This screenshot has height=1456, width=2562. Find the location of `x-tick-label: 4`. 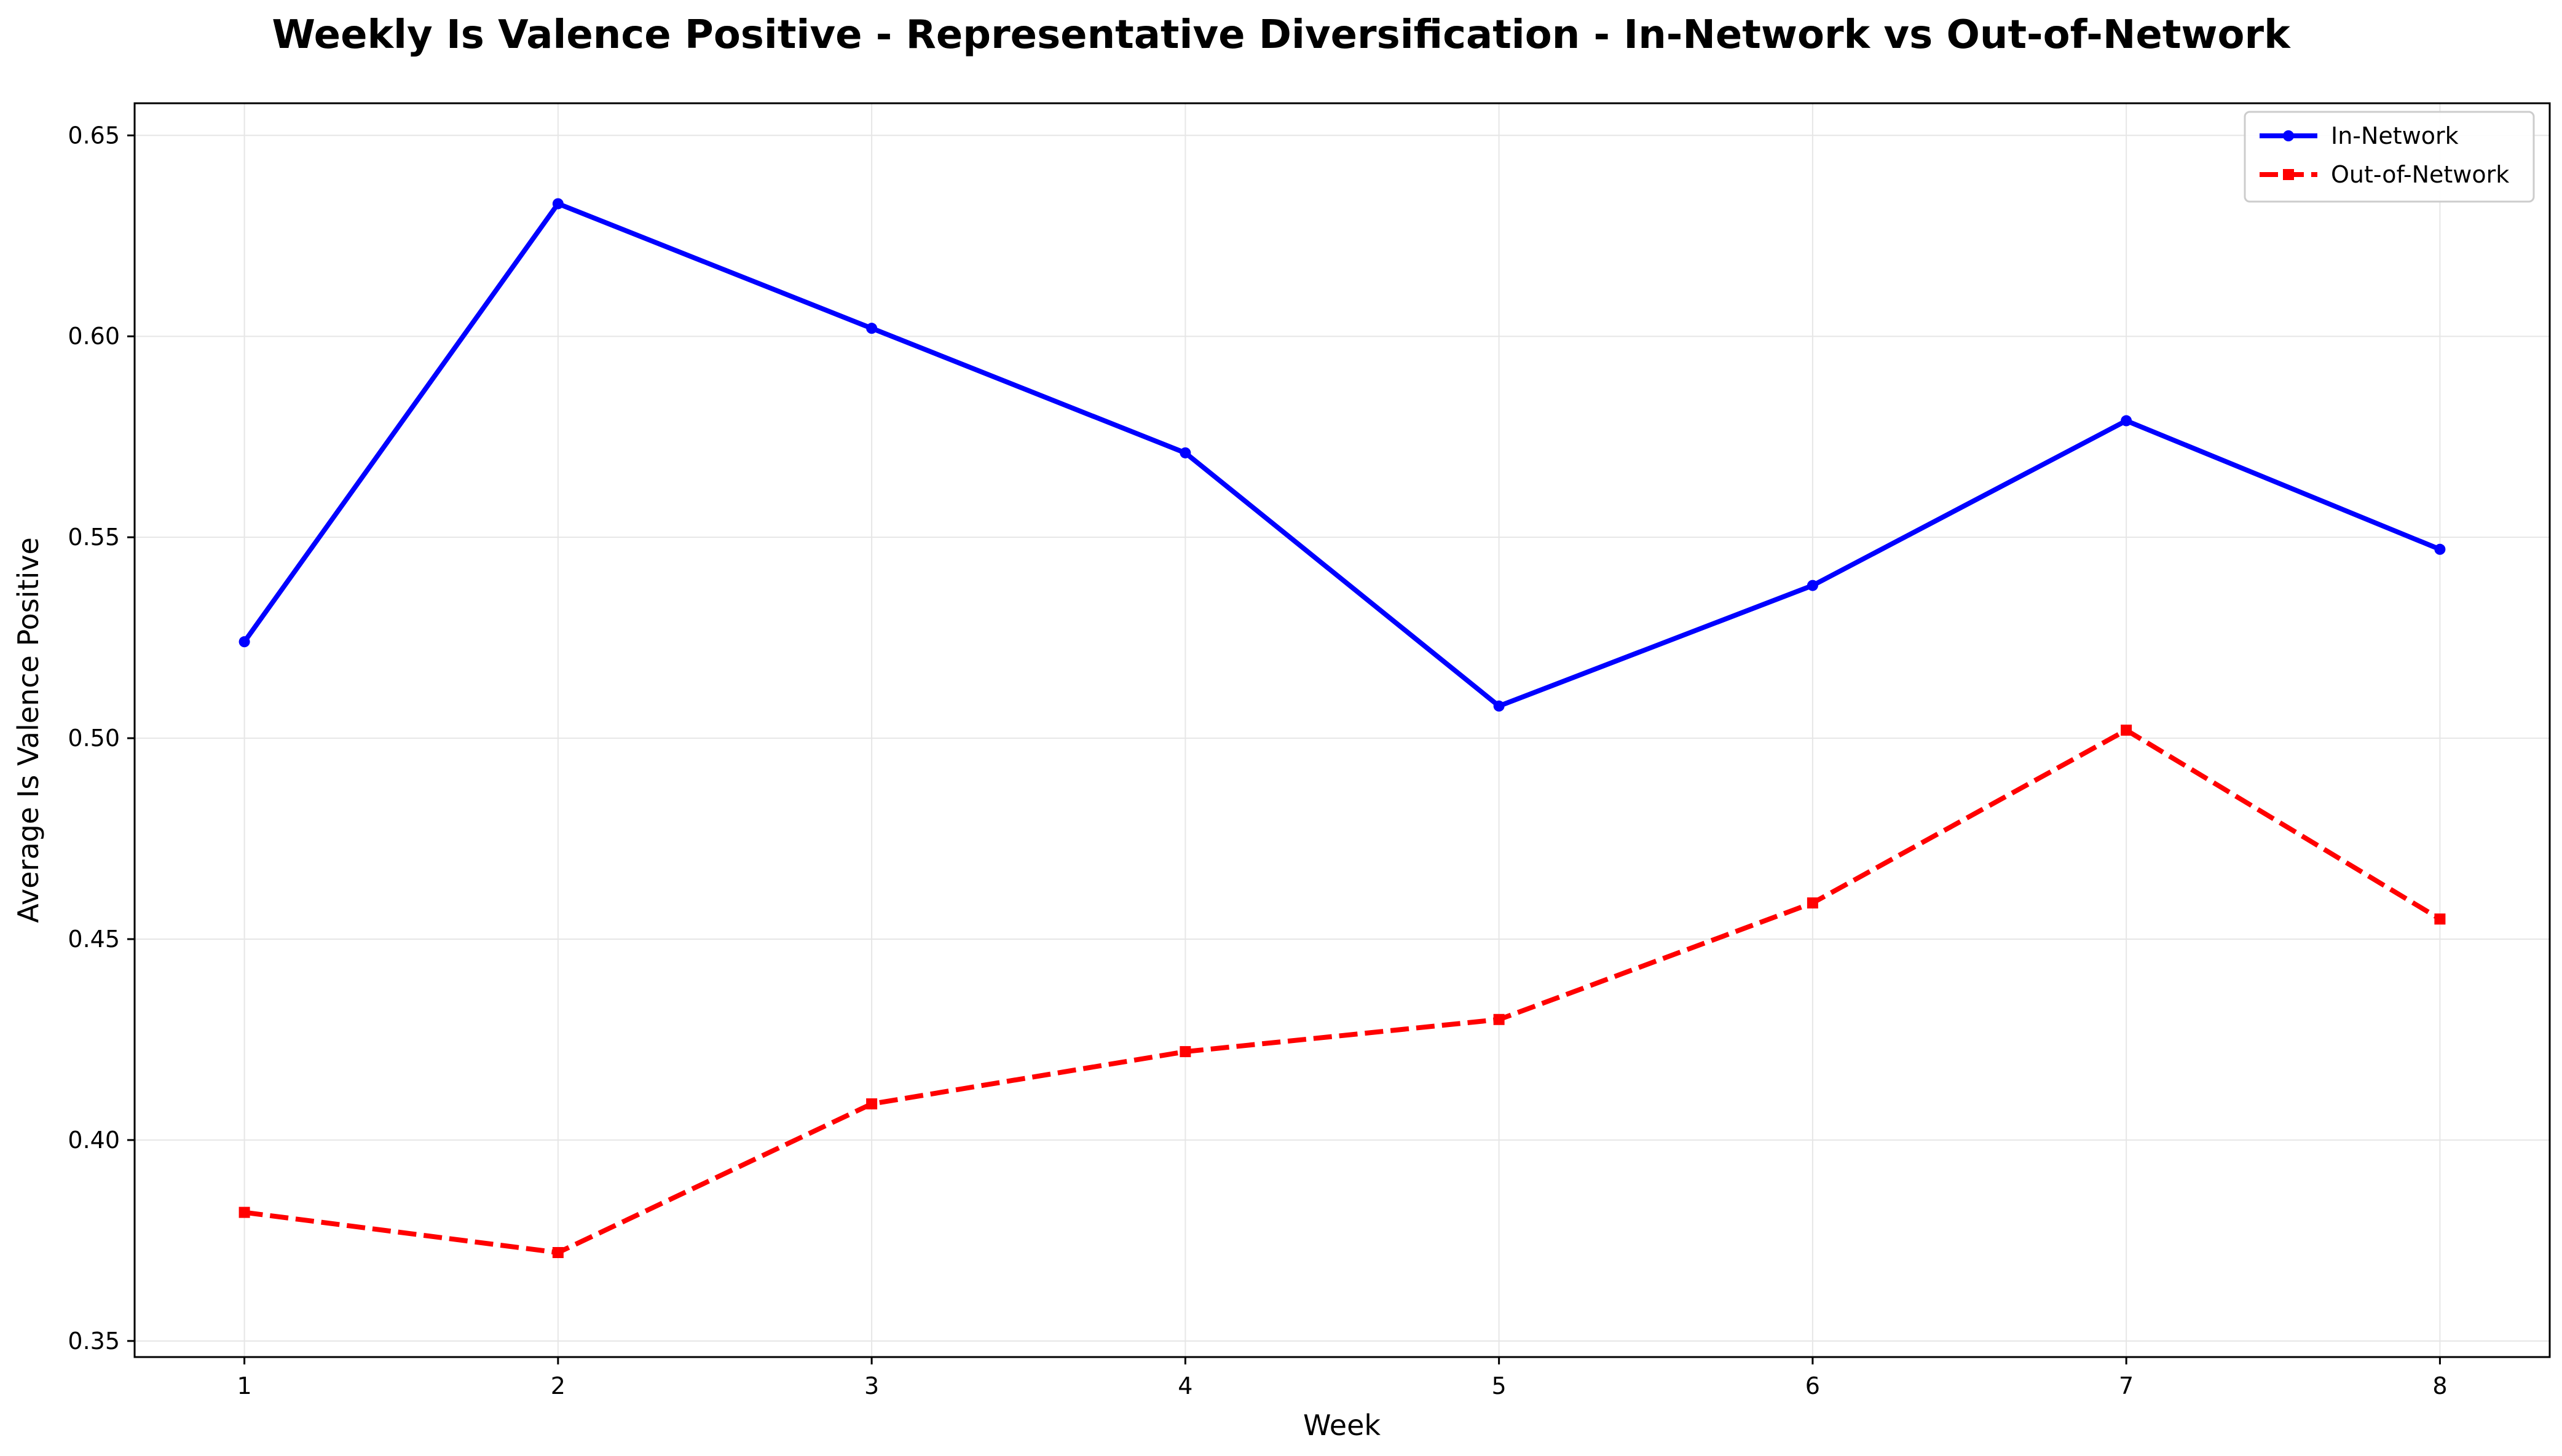

x-tick-label: 4 is located at coordinates (1185, 1385).